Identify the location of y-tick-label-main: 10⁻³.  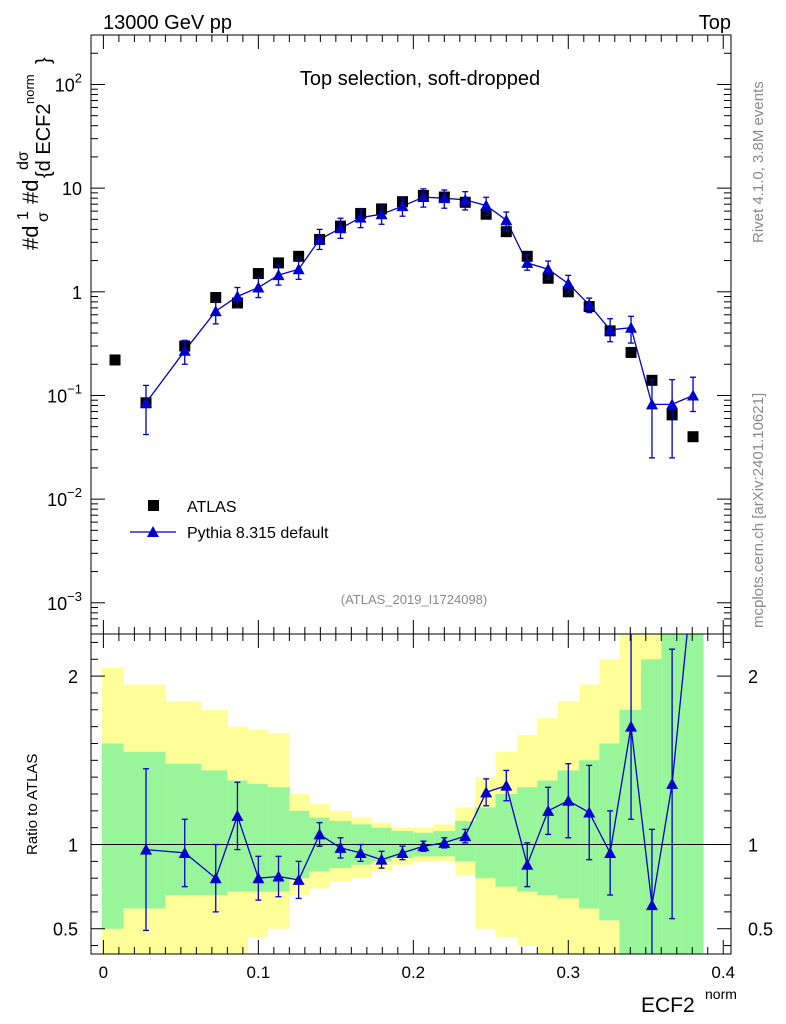
(64, 601).